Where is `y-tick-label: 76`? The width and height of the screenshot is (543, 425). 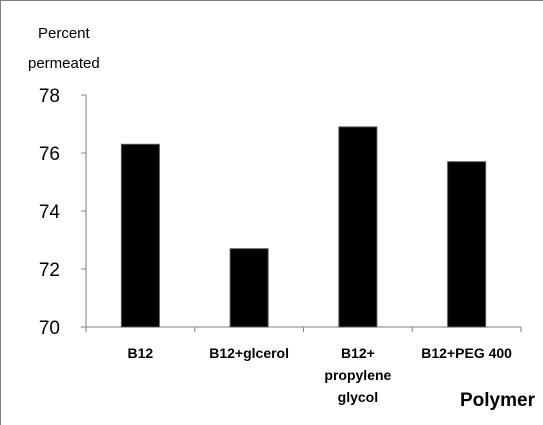
y-tick-label: 76 is located at coordinates (49, 154).